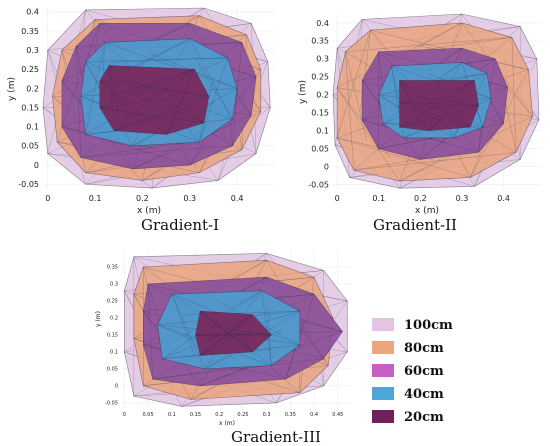 The height and width of the screenshot is (446, 550). Describe the element at coordinates (424, 348) in the screenshot. I see `legend-label-80cm: 80cm` at that location.